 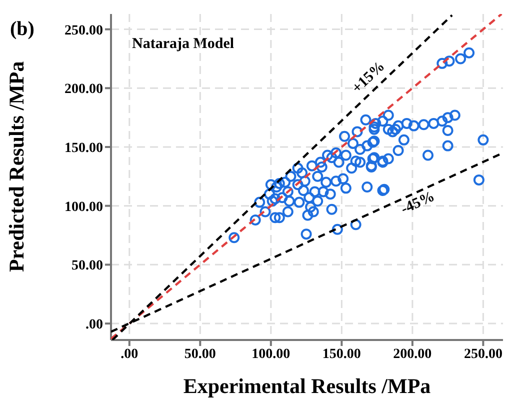 What do you see at coordinates (83, 30) in the screenshot?
I see `y-tick-label: 250.00` at bounding box center [83, 30].